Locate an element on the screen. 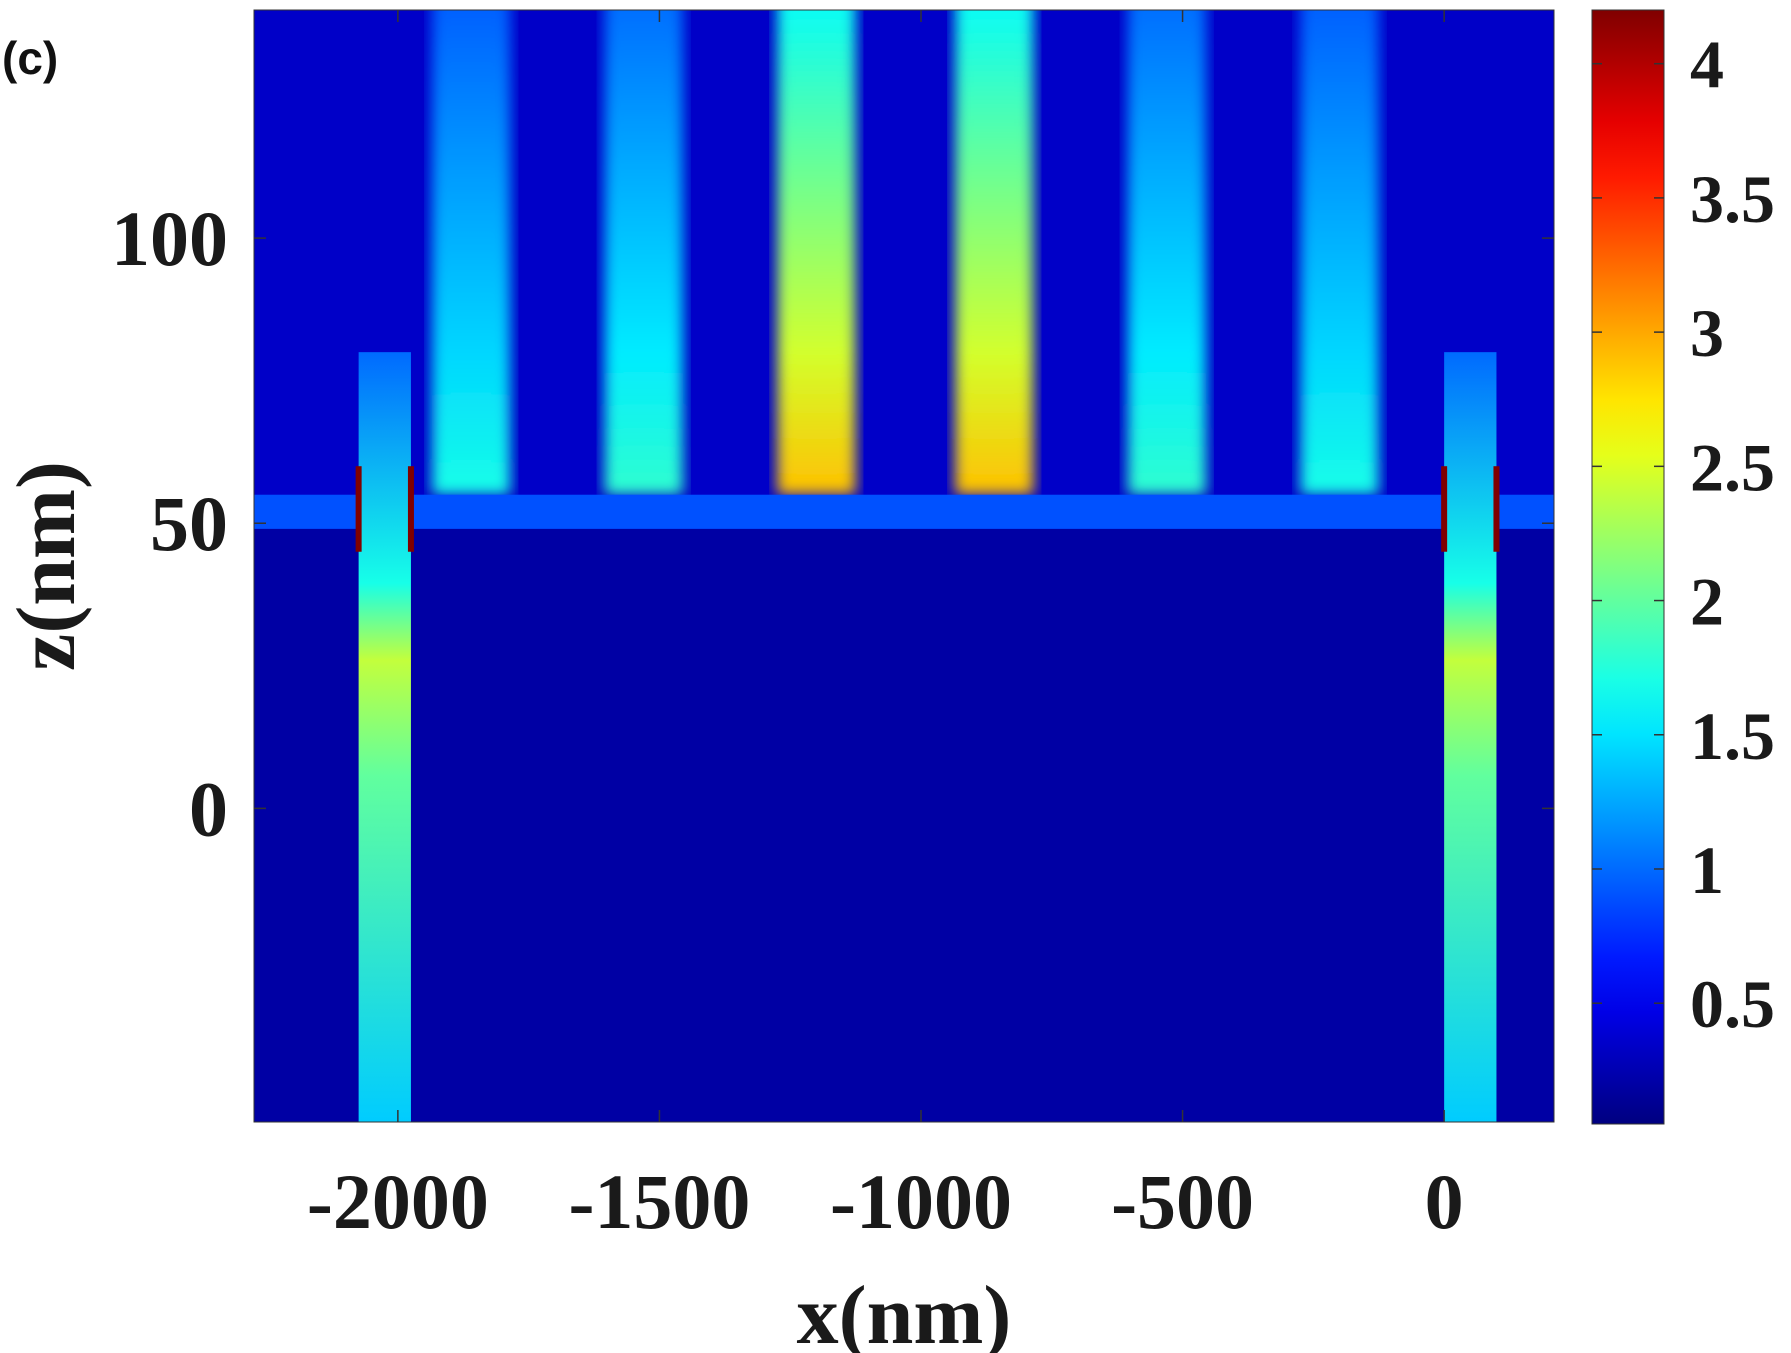 The image size is (1791, 1353). colorbar-tick-label: 4 is located at coordinates (1707, 65).